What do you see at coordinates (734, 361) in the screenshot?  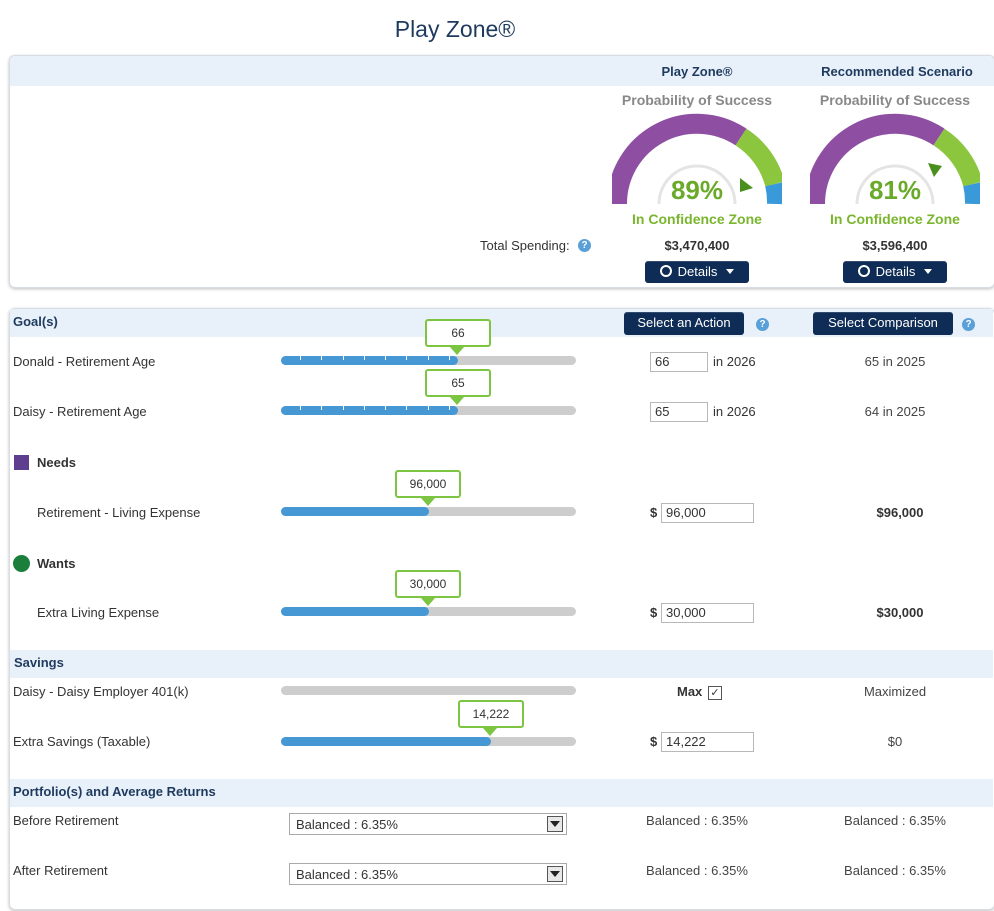 I see `donald-retirement-year: in 2026` at bounding box center [734, 361].